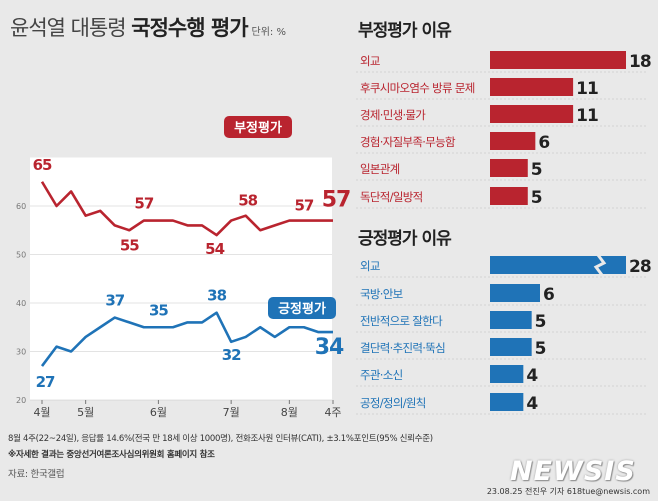 This screenshot has height=501, width=658. What do you see at coordinates (417, 88) in the screenshot?
I see `category-label: 후쿠시마오염수 방류 문제` at bounding box center [417, 88].